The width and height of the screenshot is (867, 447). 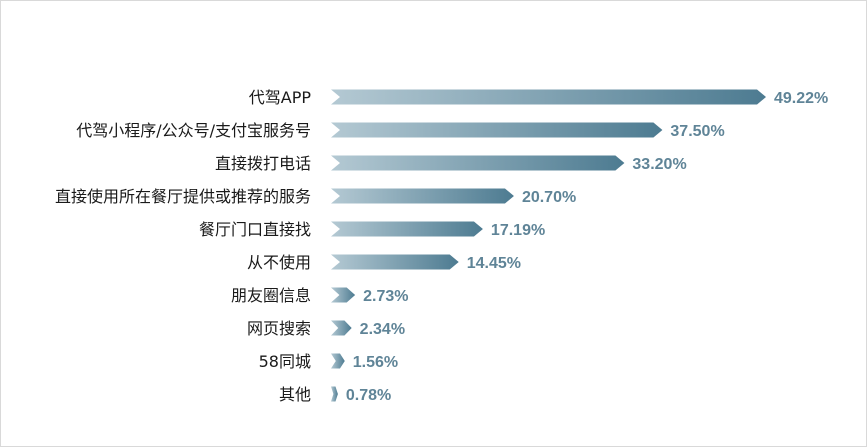 I want to click on value-label-5: 14.45%, so click(x=494, y=263).